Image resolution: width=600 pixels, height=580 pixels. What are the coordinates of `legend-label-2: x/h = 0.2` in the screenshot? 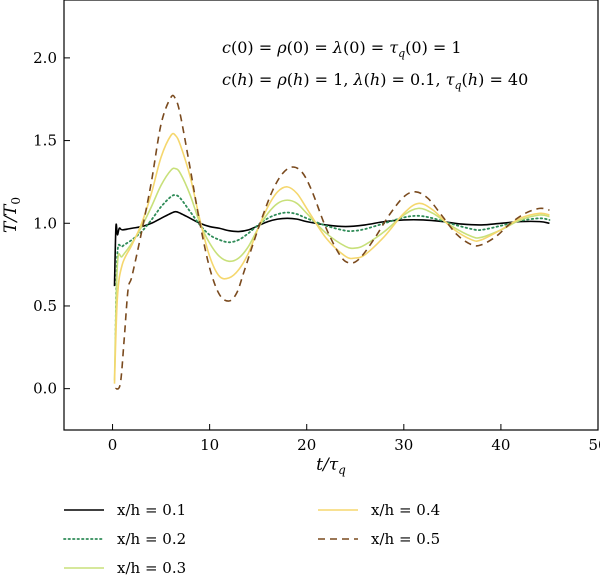 It's located at (151, 539).